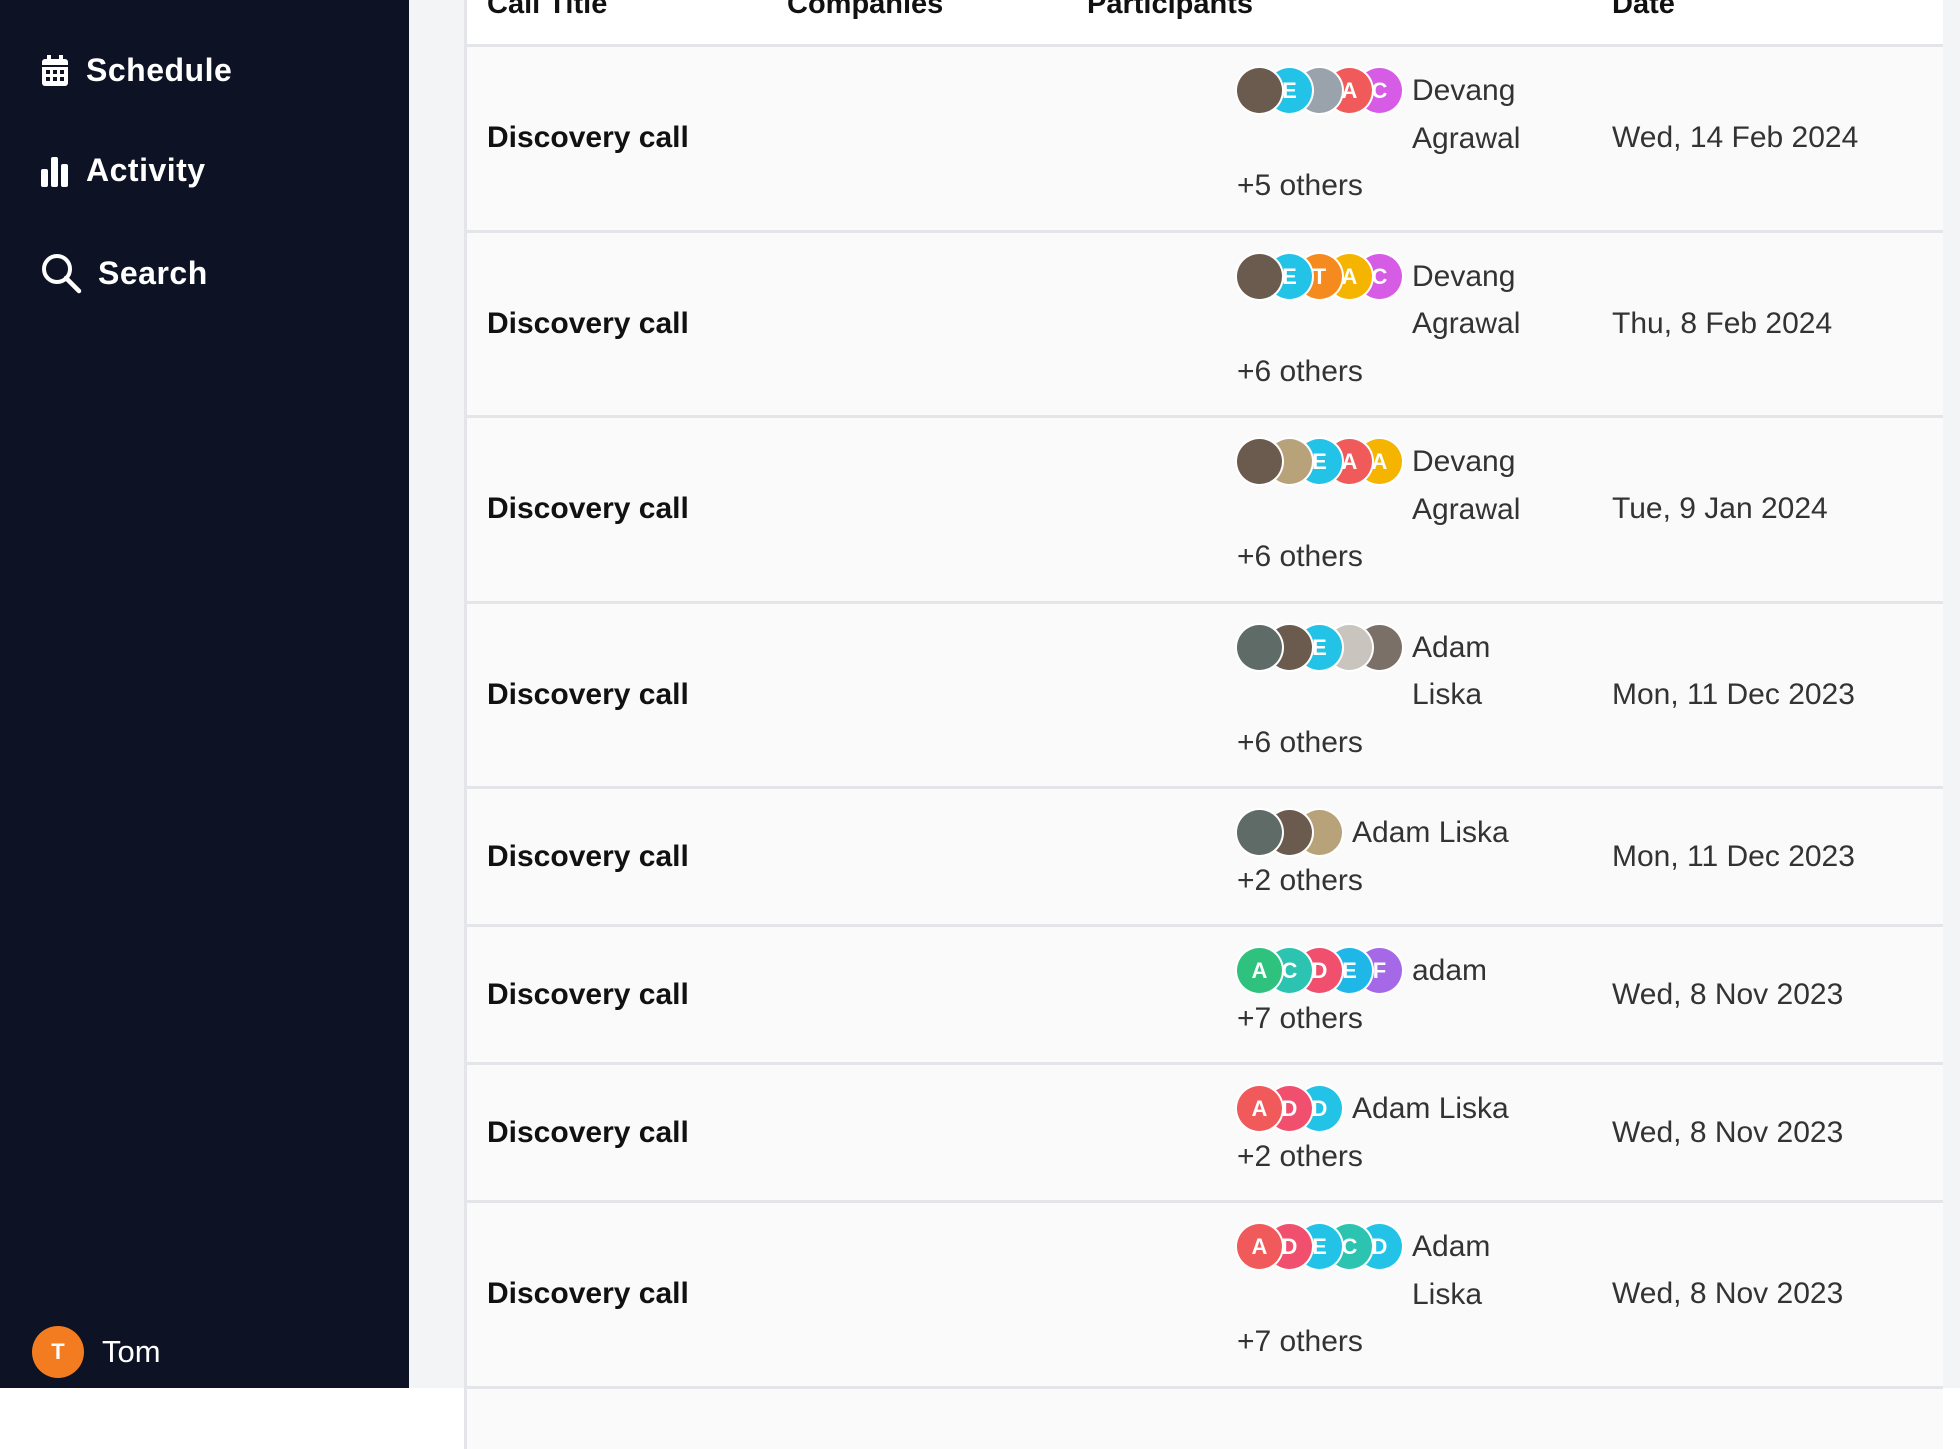  I want to click on participants: A D E C D Adam Liska +7 others, so click(1389, 1294).